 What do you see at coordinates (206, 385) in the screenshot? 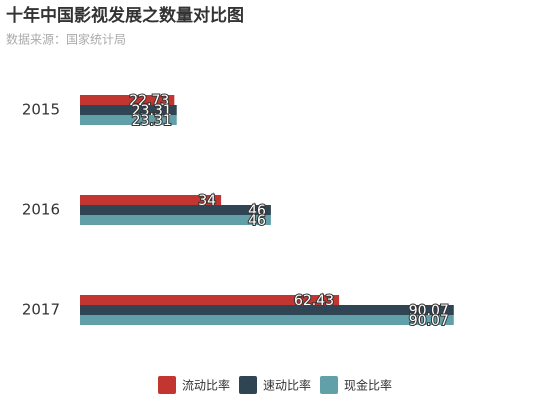
I see `legend-label: 流动比率` at bounding box center [206, 385].